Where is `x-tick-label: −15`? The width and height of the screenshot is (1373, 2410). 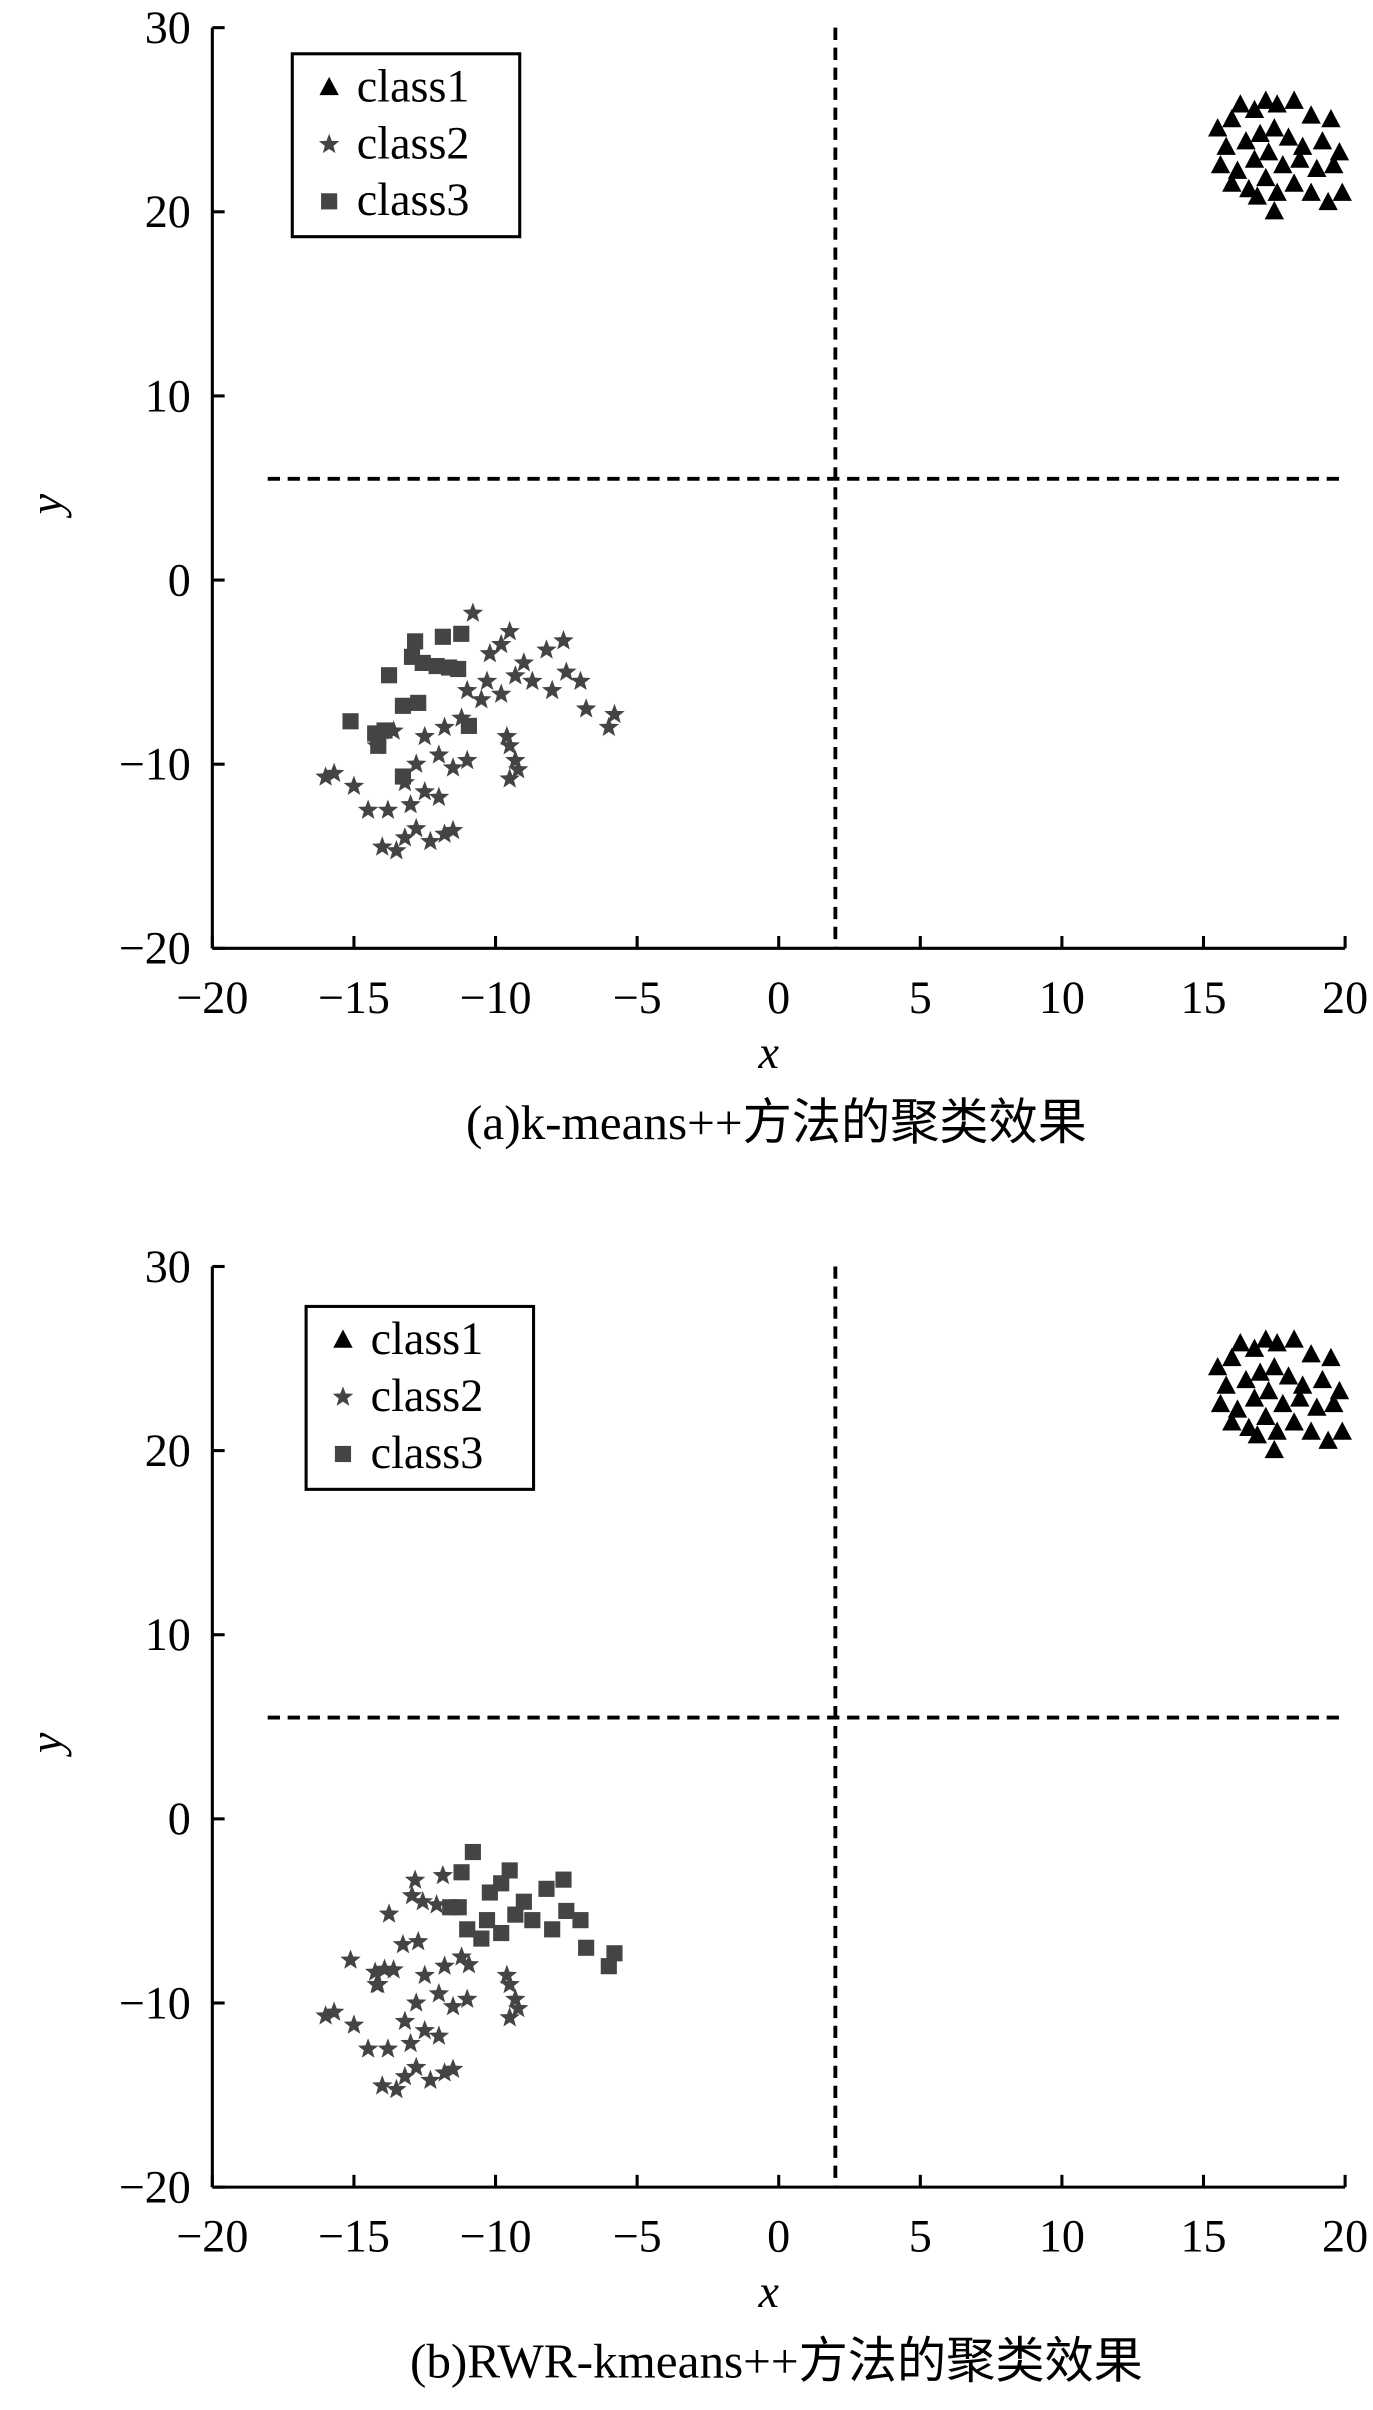 x-tick-label: −15 is located at coordinates (354, 2236).